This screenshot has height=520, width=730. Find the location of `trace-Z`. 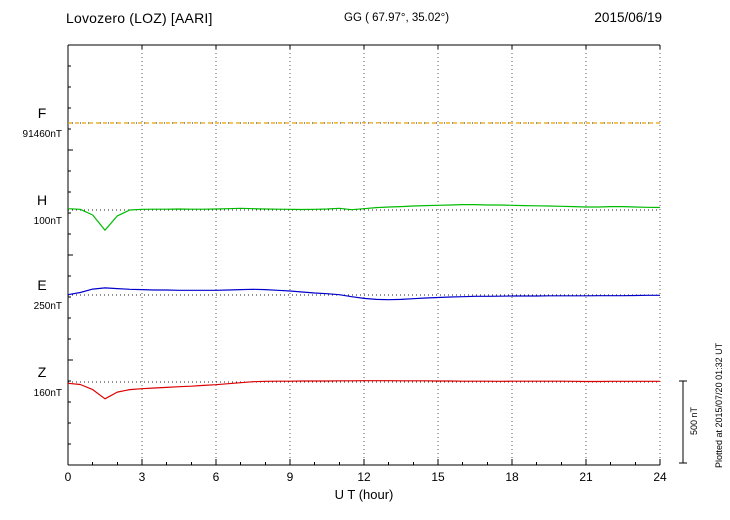

trace-Z is located at coordinates (363, 390).